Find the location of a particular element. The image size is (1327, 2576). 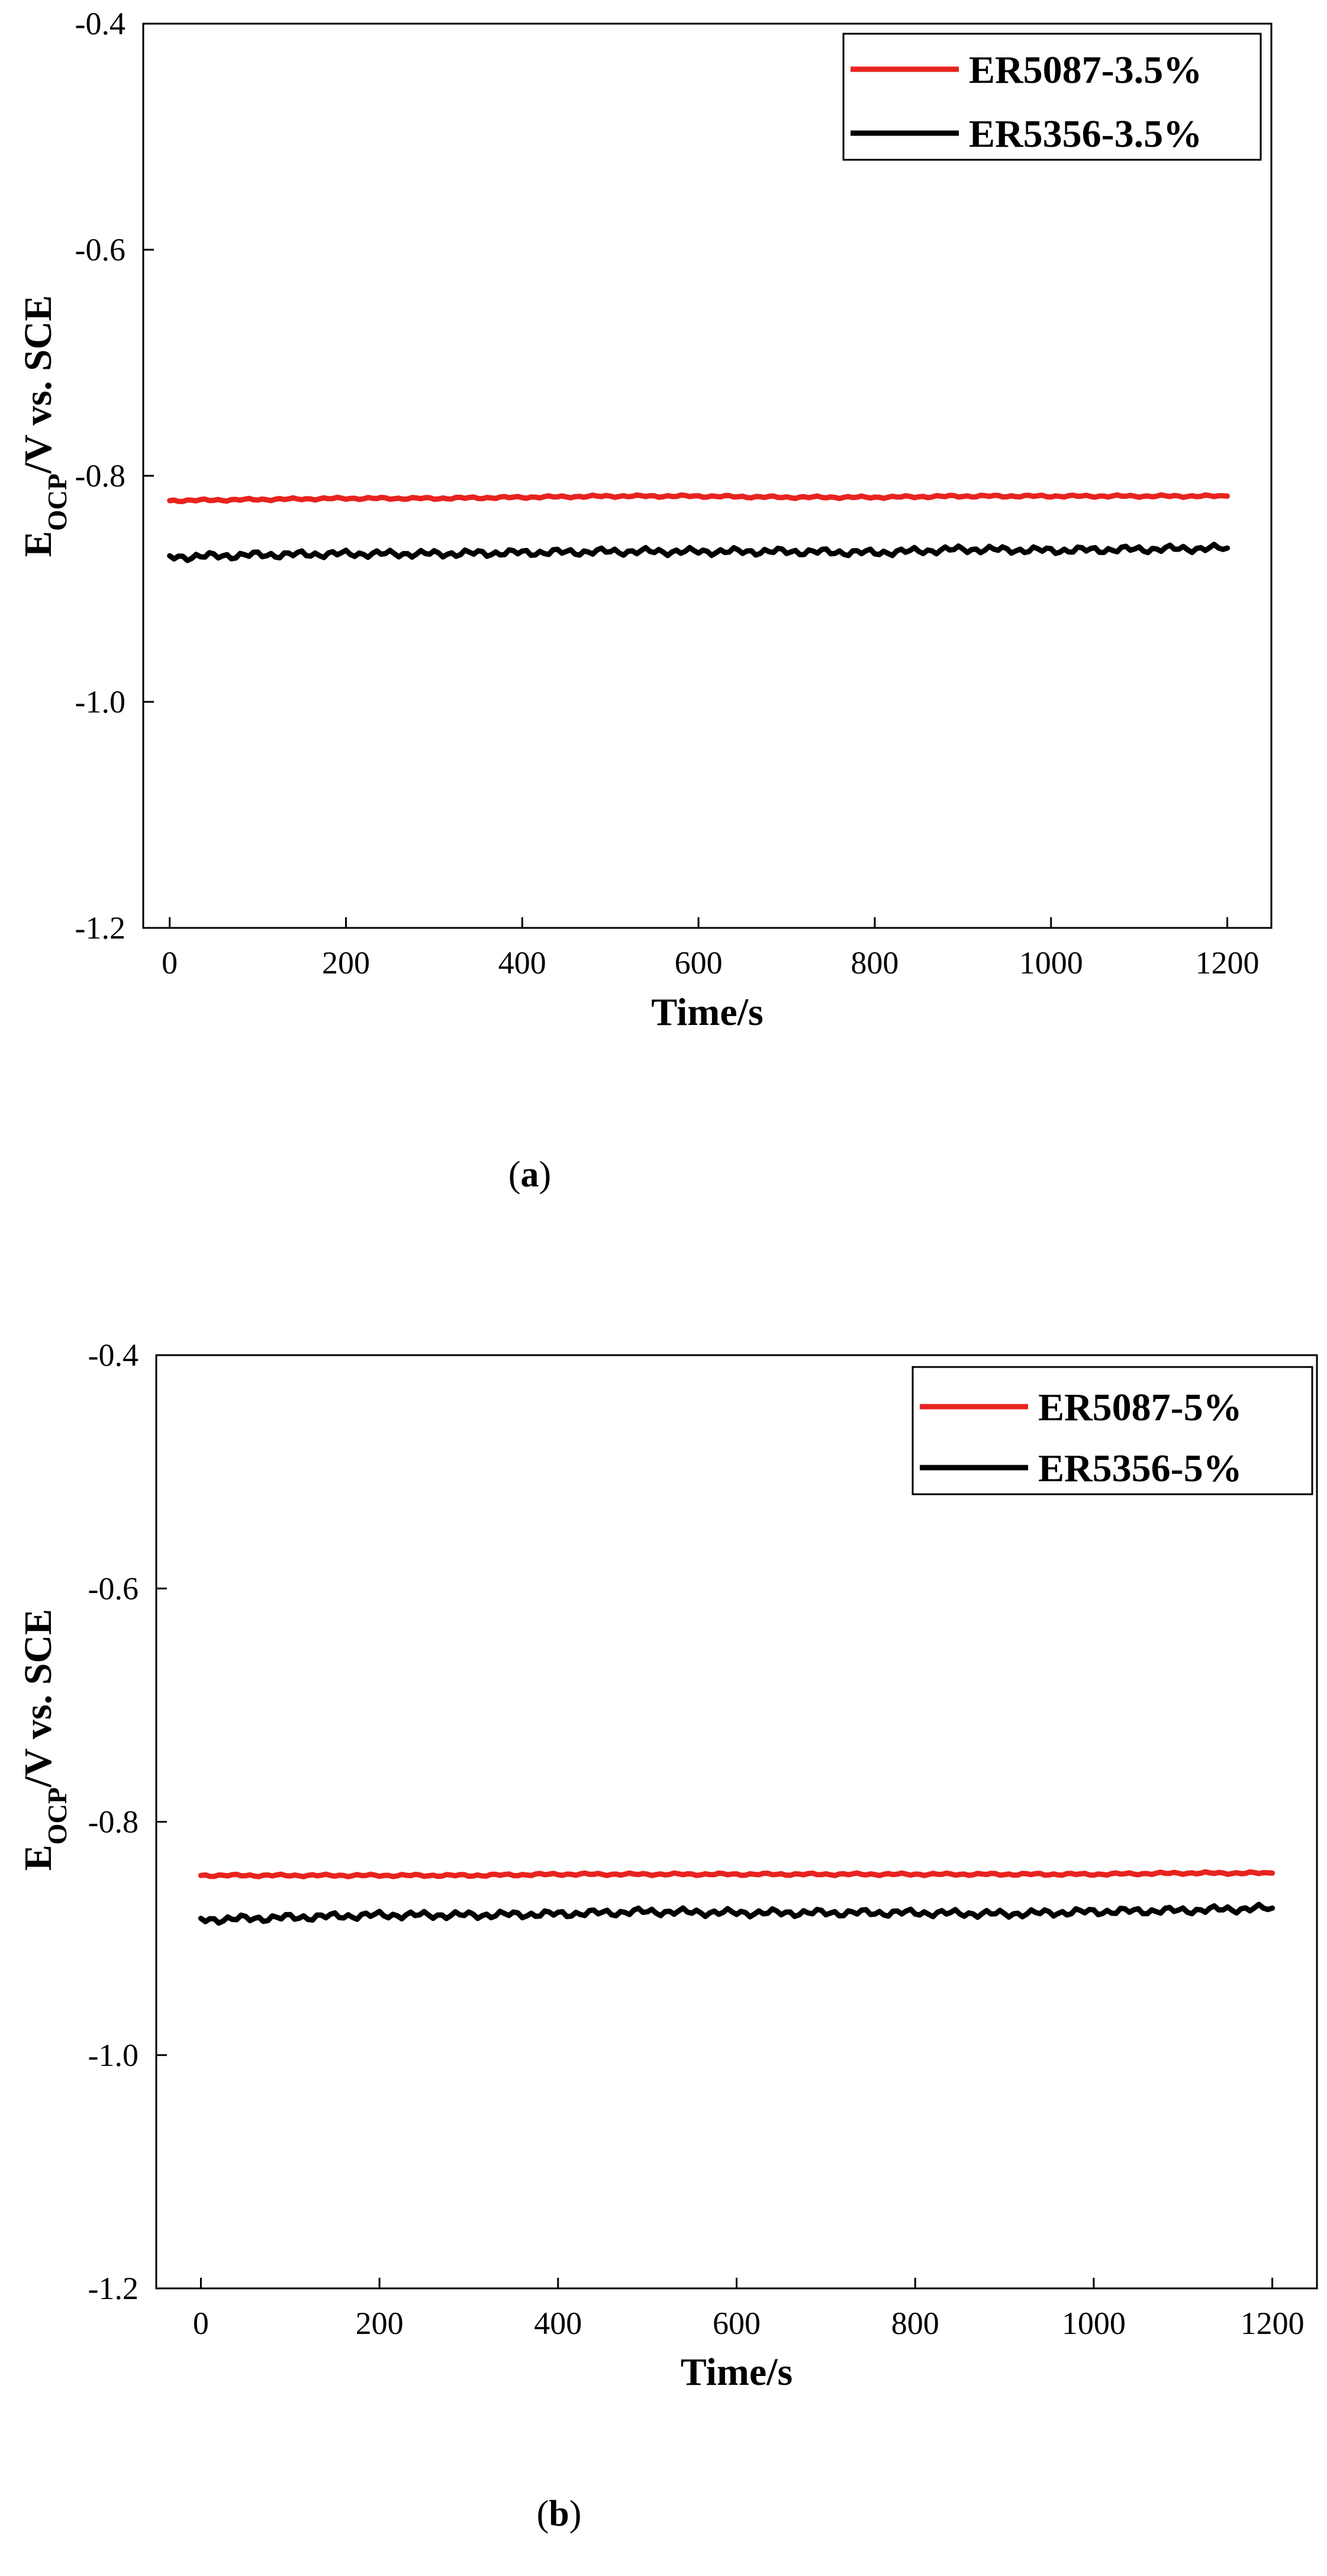

panel-label: (a) is located at coordinates (529, 1175).